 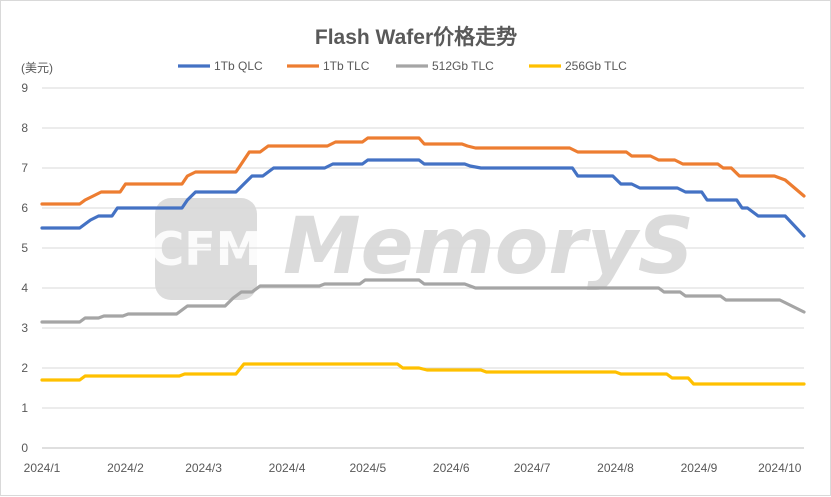 I want to click on watermark-logo-box, so click(x=206, y=249).